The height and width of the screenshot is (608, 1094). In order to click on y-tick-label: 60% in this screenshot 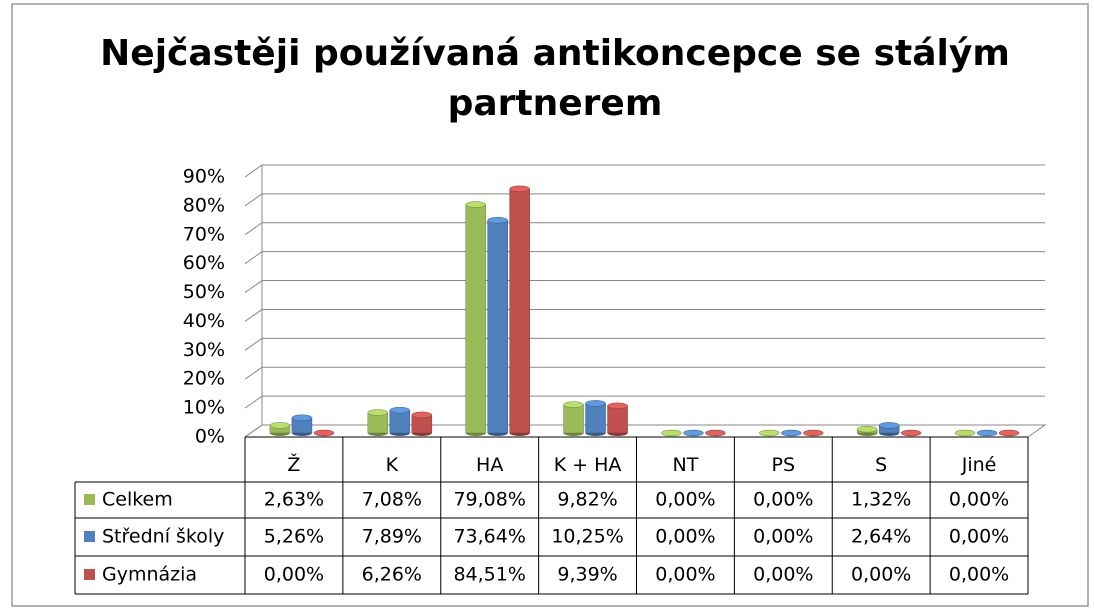, I will do `click(204, 263)`.